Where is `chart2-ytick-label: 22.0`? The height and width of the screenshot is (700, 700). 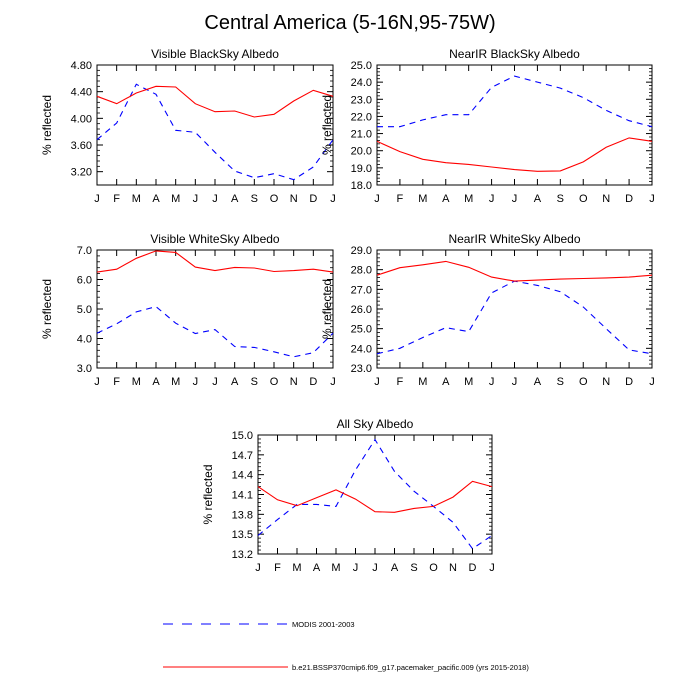 chart2-ytick-label: 22.0 is located at coordinates (361, 117).